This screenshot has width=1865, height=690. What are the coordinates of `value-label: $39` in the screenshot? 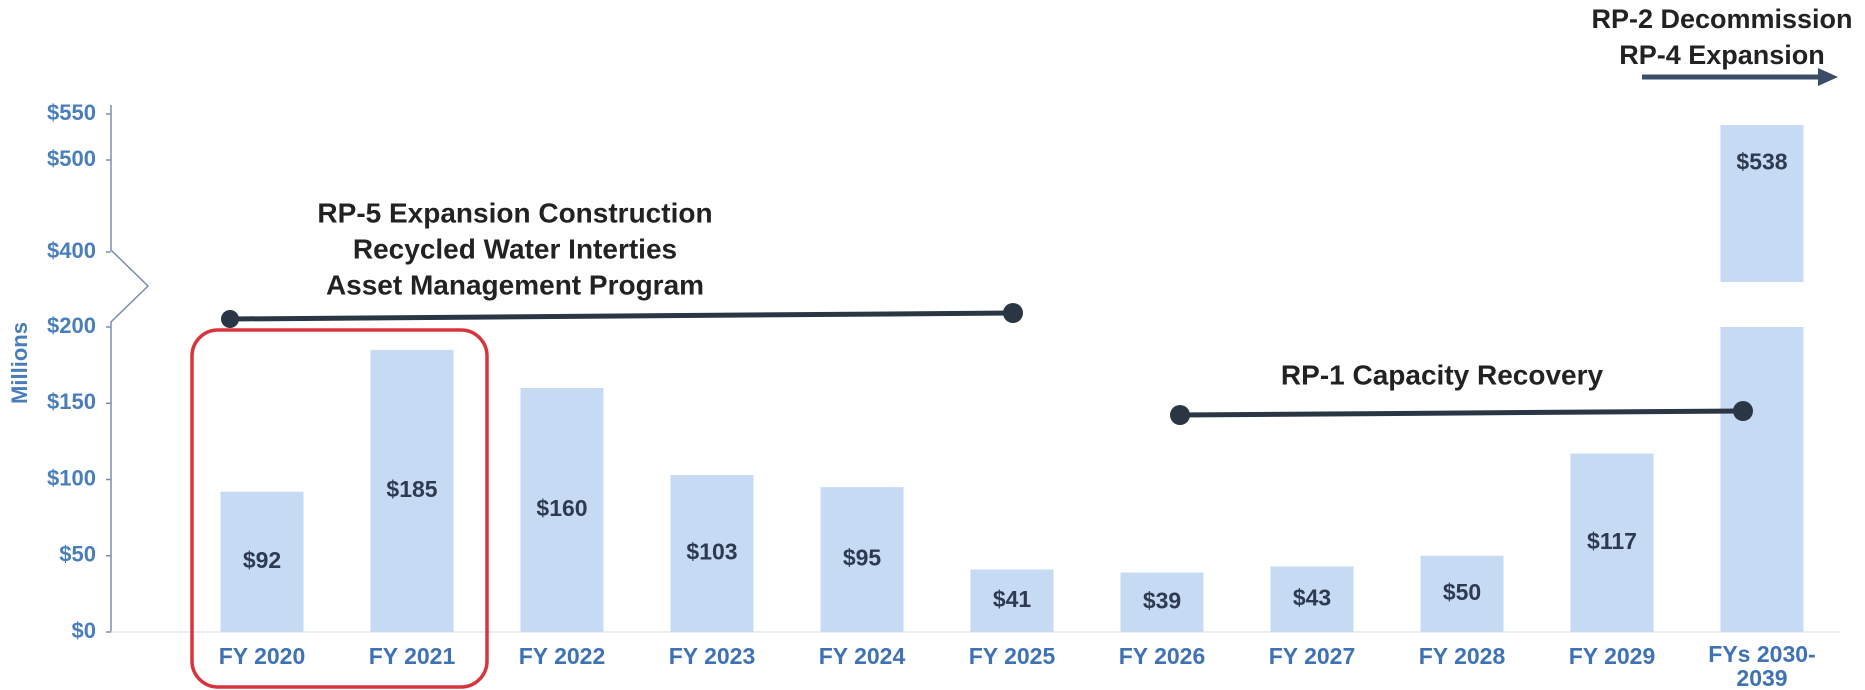 It's located at (1162, 600).